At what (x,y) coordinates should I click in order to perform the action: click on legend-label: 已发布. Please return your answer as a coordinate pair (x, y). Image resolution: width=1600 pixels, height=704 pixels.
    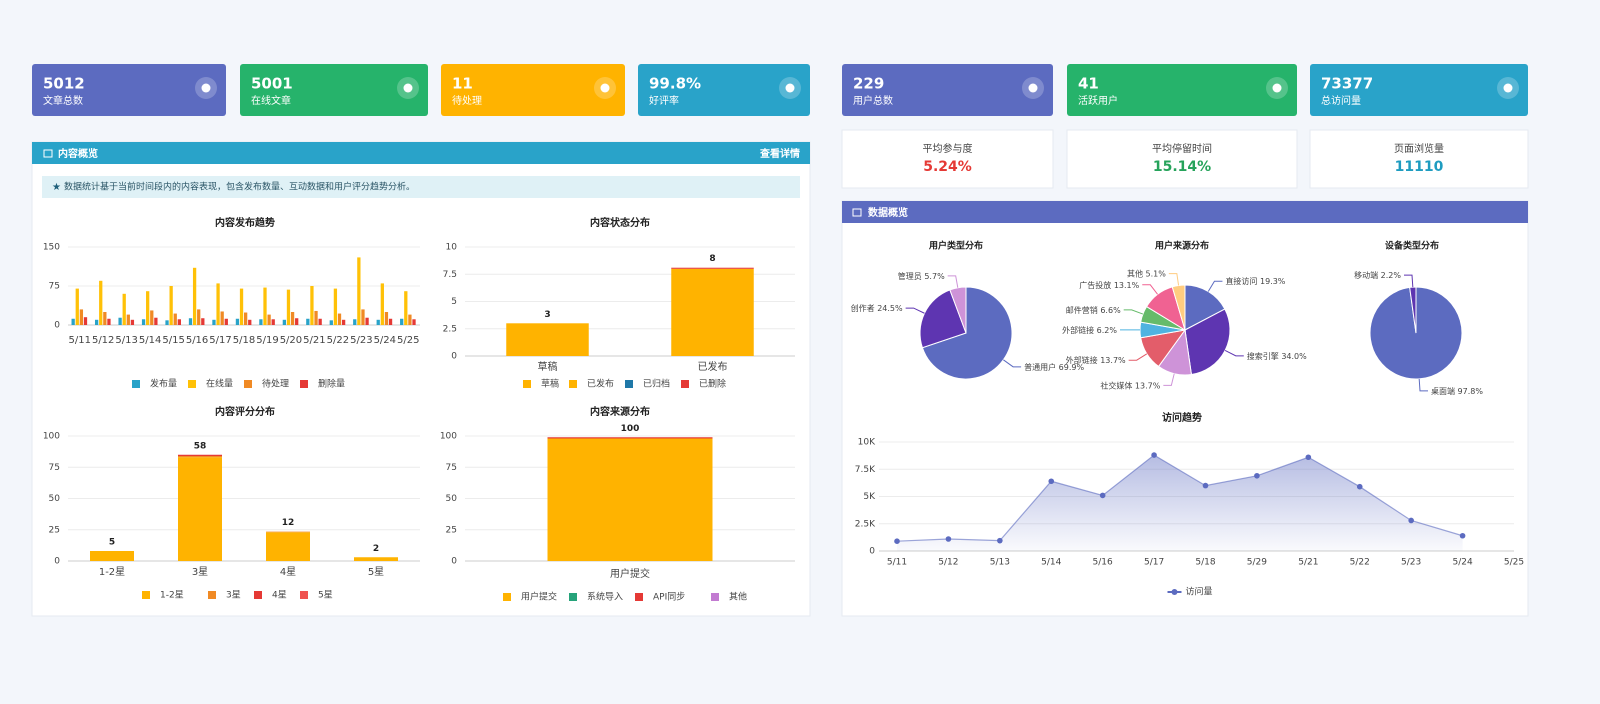
    Looking at the image, I should click on (600, 384).